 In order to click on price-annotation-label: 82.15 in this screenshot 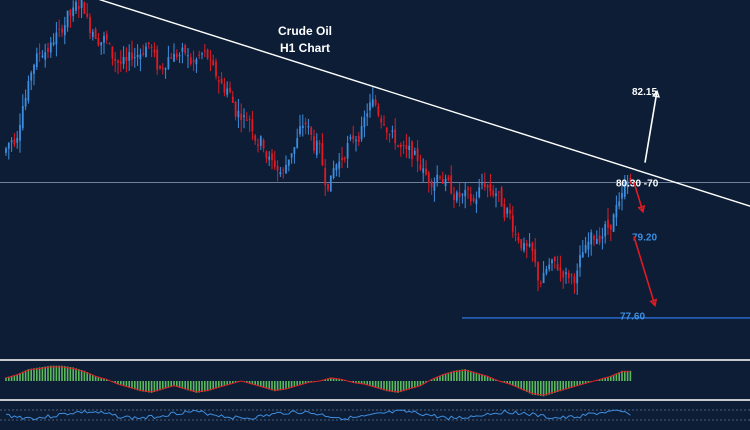, I will do `click(644, 92)`.